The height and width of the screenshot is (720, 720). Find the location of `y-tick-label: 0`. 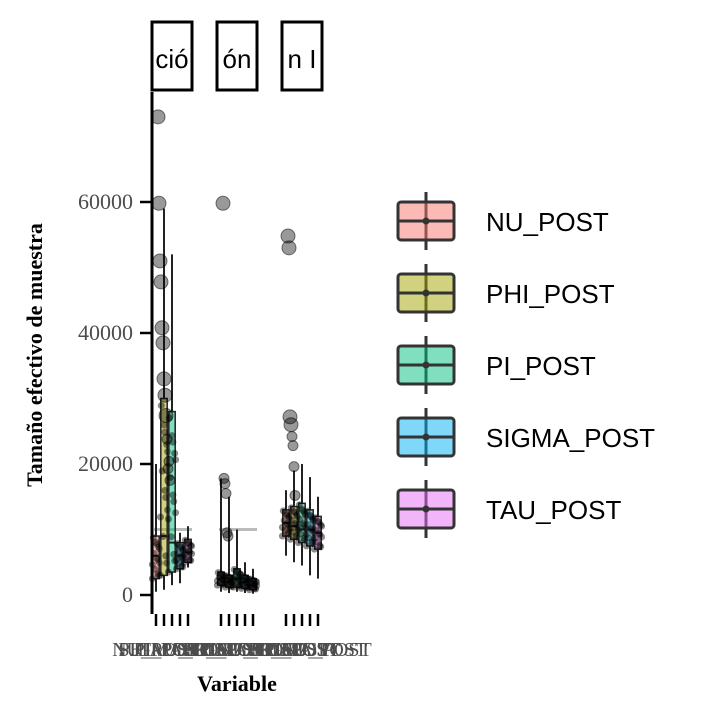

y-tick-label: 0 is located at coordinates (127, 594).